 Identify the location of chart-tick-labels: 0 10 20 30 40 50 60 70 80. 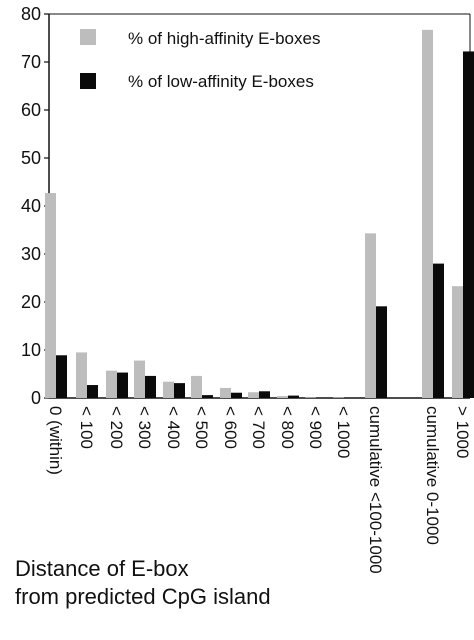
(31, 206).